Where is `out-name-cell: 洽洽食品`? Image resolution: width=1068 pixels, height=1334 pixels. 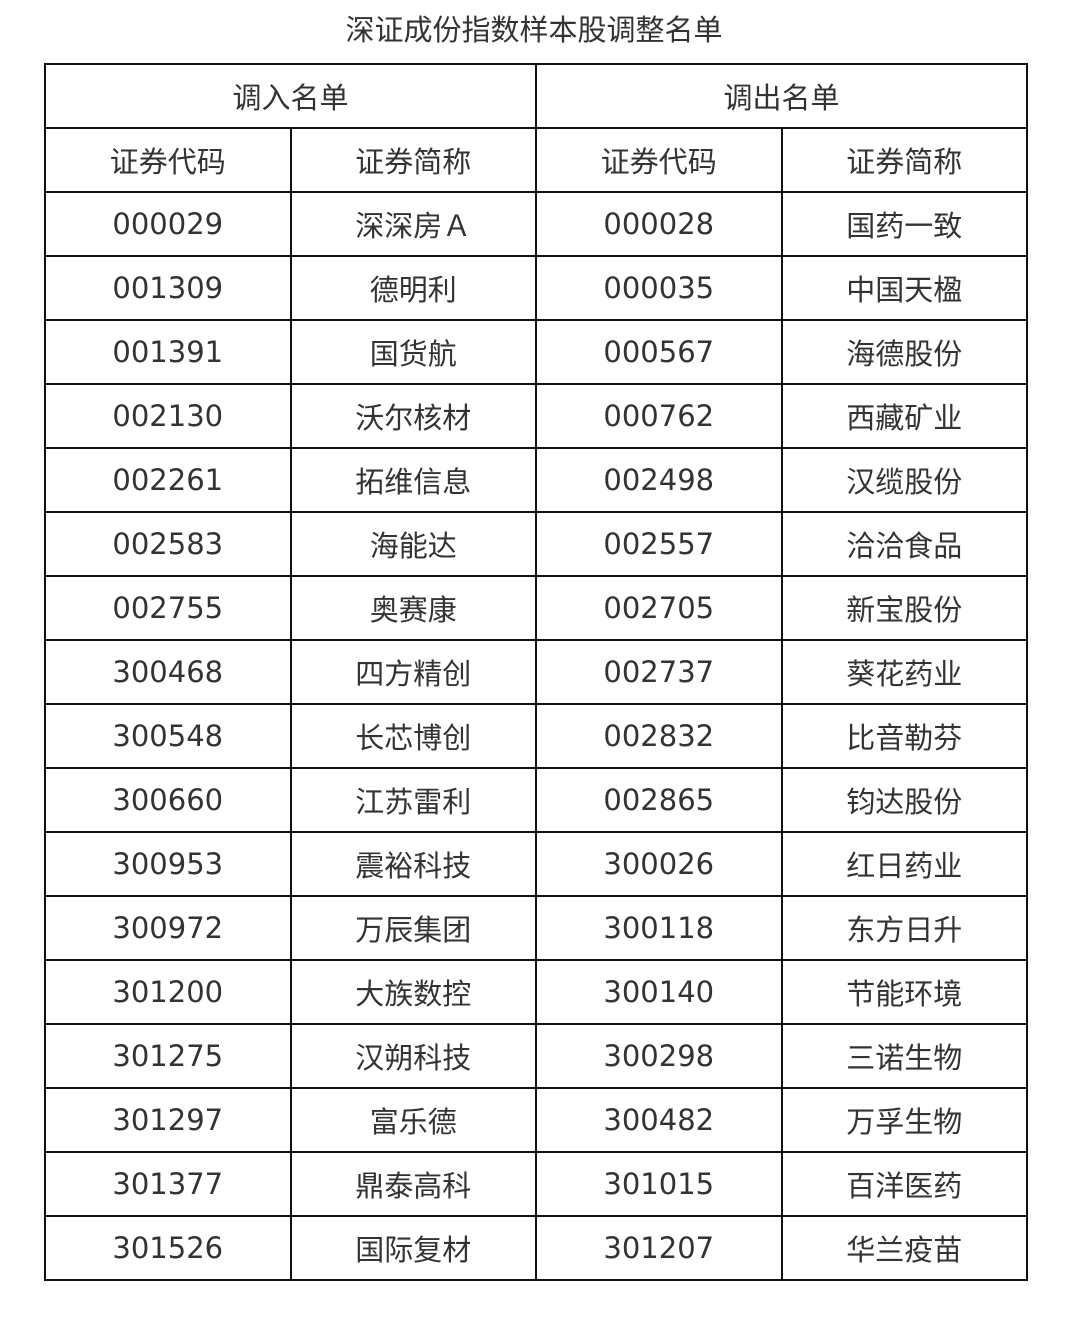
out-name-cell: 洽洽食品 is located at coordinates (904, 544).